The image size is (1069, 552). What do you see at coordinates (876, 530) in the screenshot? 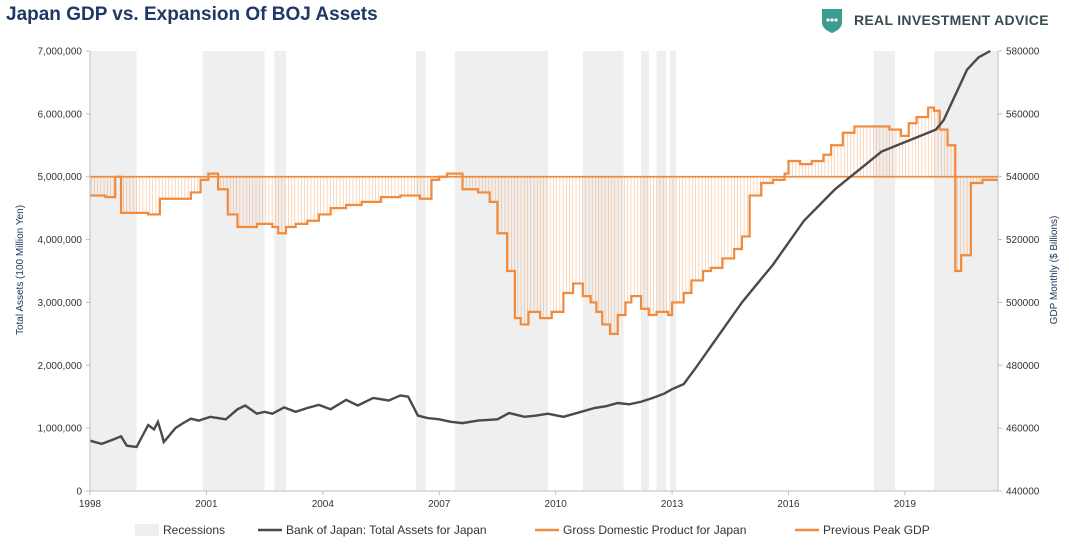
I see `legend-label: Previous Peak GDP` at bounding box center [876, 530].